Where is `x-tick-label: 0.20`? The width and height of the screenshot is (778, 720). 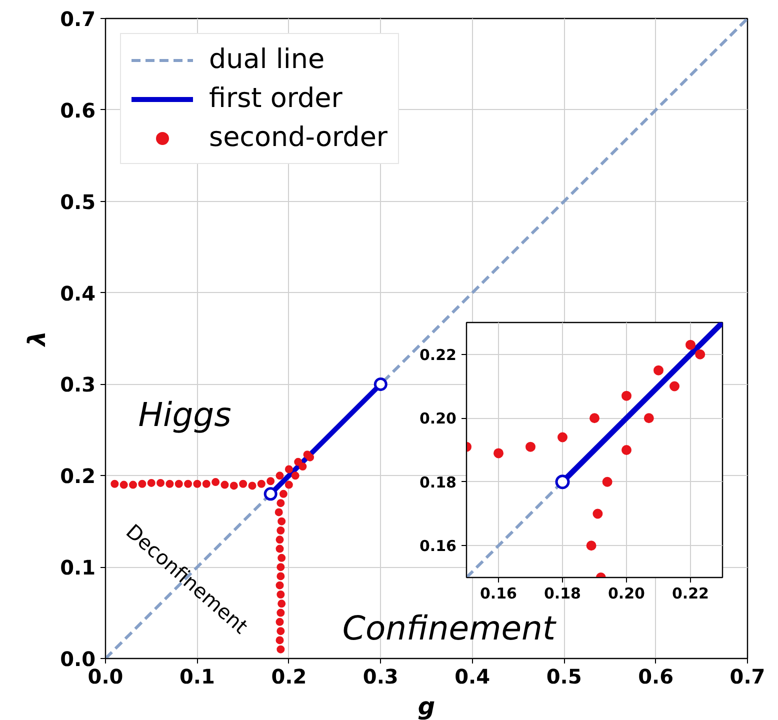 x-tick-label: 0.20 is located at coordinates (627, 593).